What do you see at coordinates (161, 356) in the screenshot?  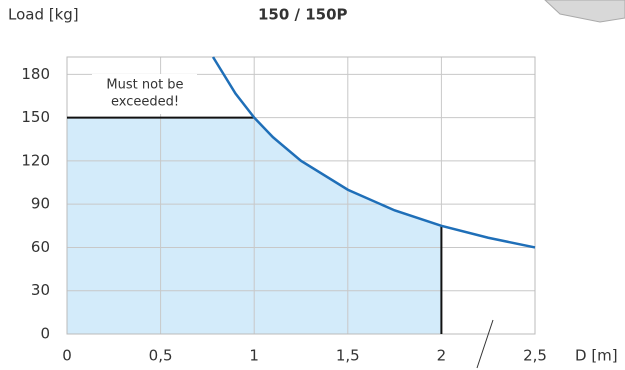 I see `x-tick-label: 0,5` at bounding box center [161, 356].